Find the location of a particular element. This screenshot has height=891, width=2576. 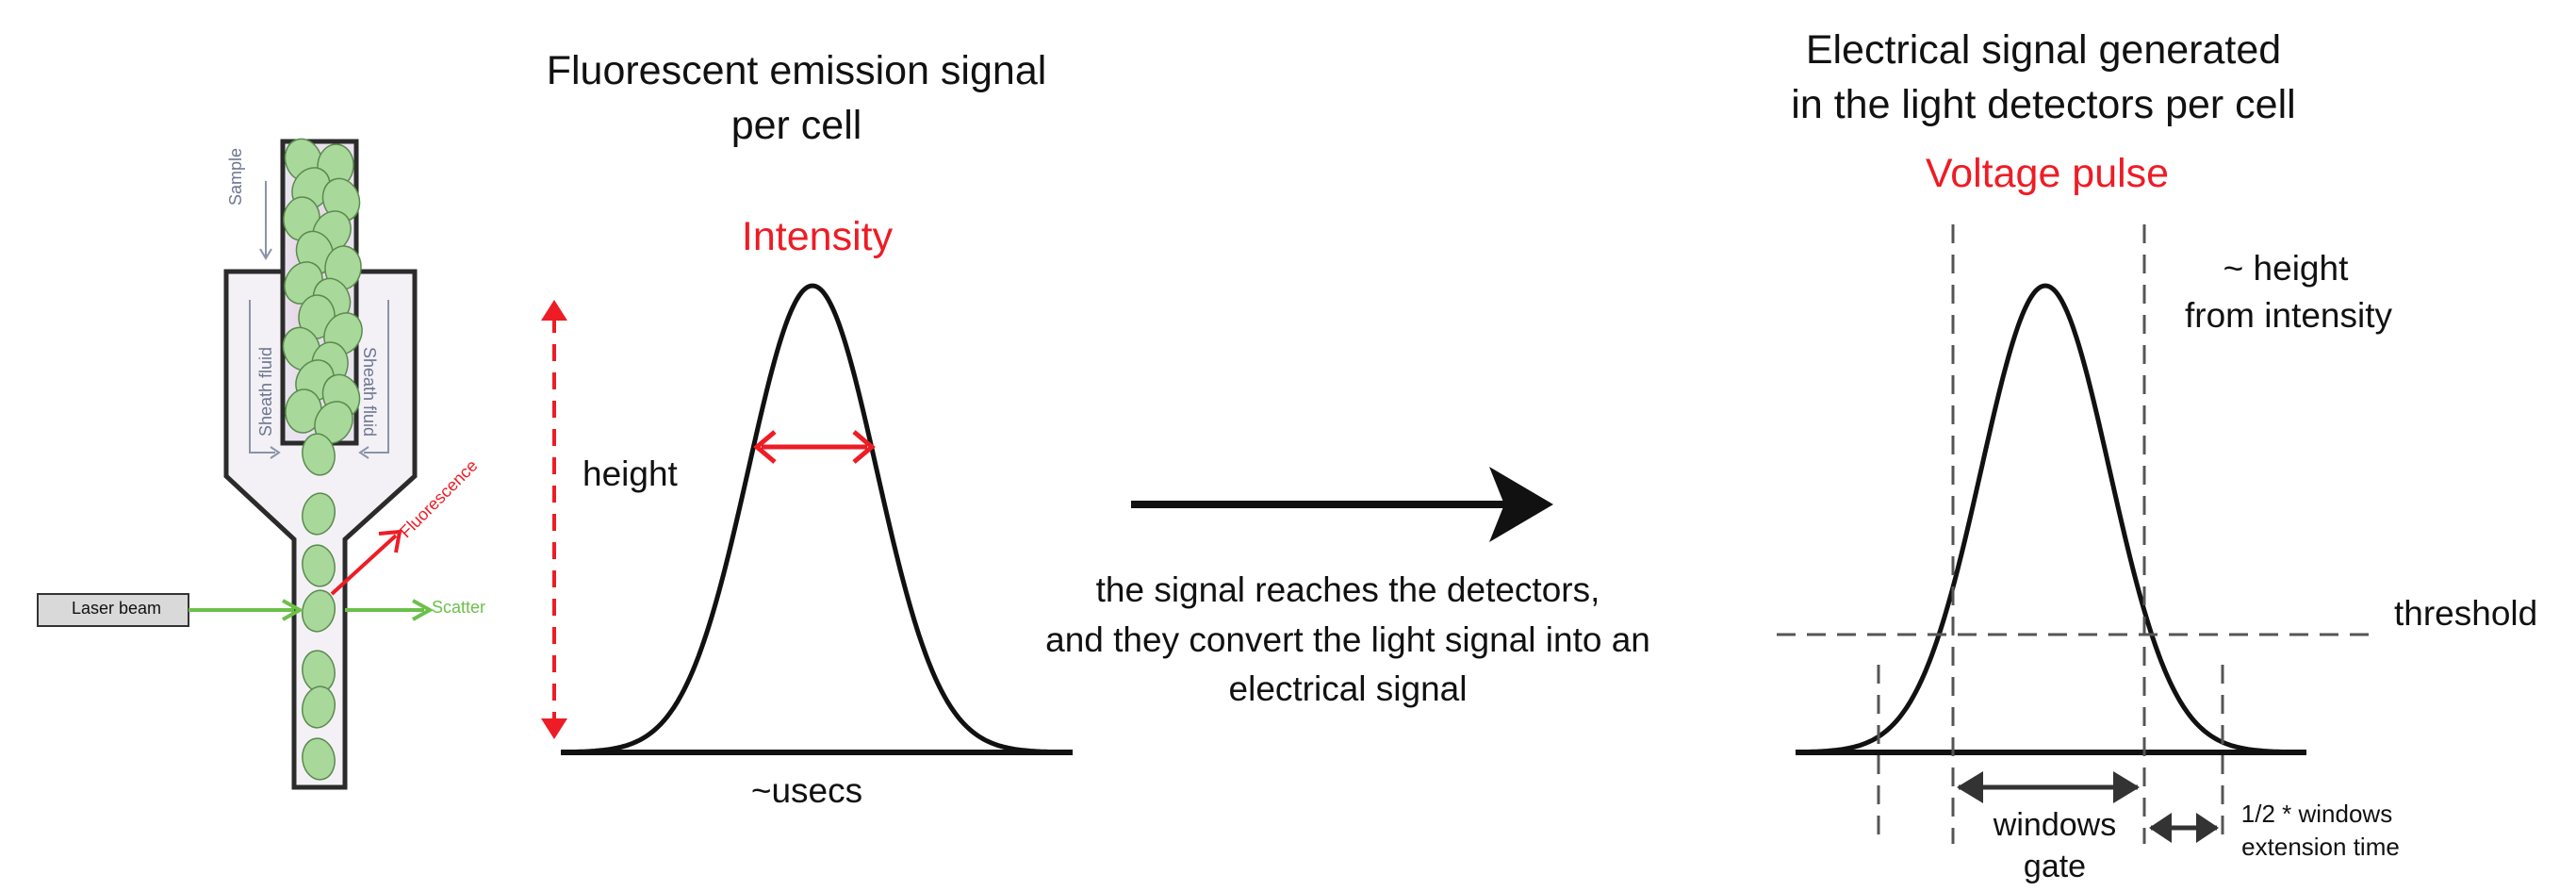

transition-line1: the signal reaches the detectors, is located at coordinates (1347, 589).